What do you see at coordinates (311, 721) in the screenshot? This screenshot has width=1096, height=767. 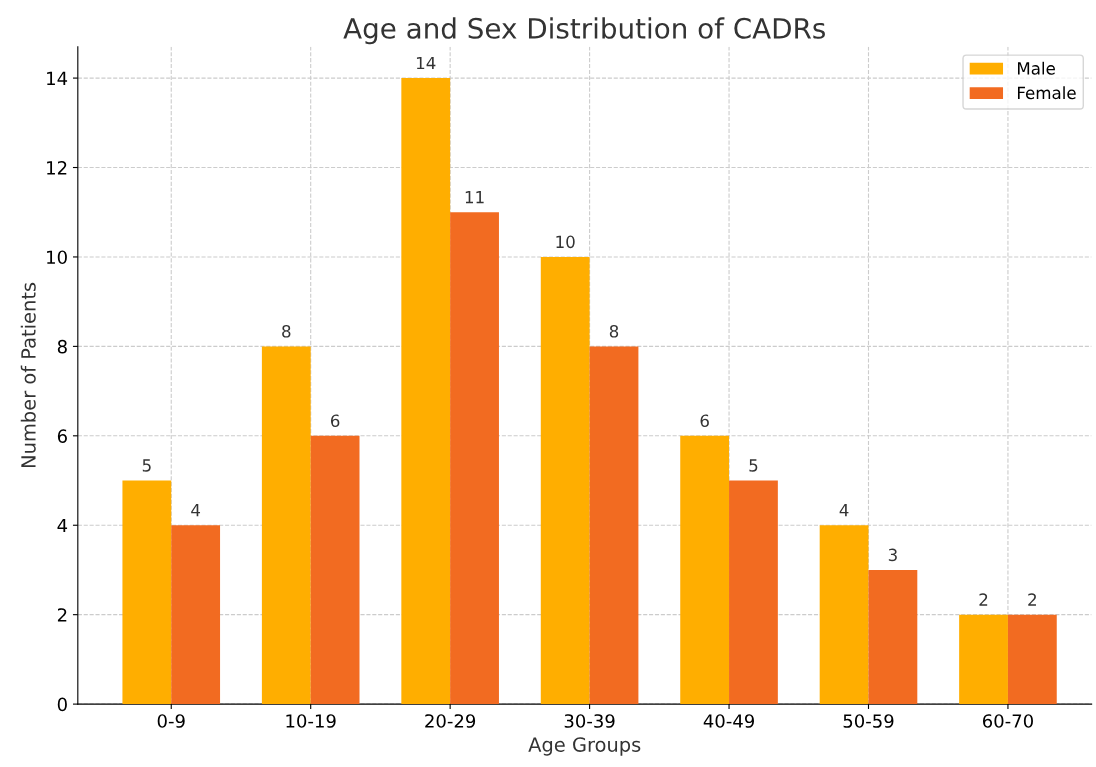 I see `x-tick-label: 10-19` at bounding box center [311, 721].